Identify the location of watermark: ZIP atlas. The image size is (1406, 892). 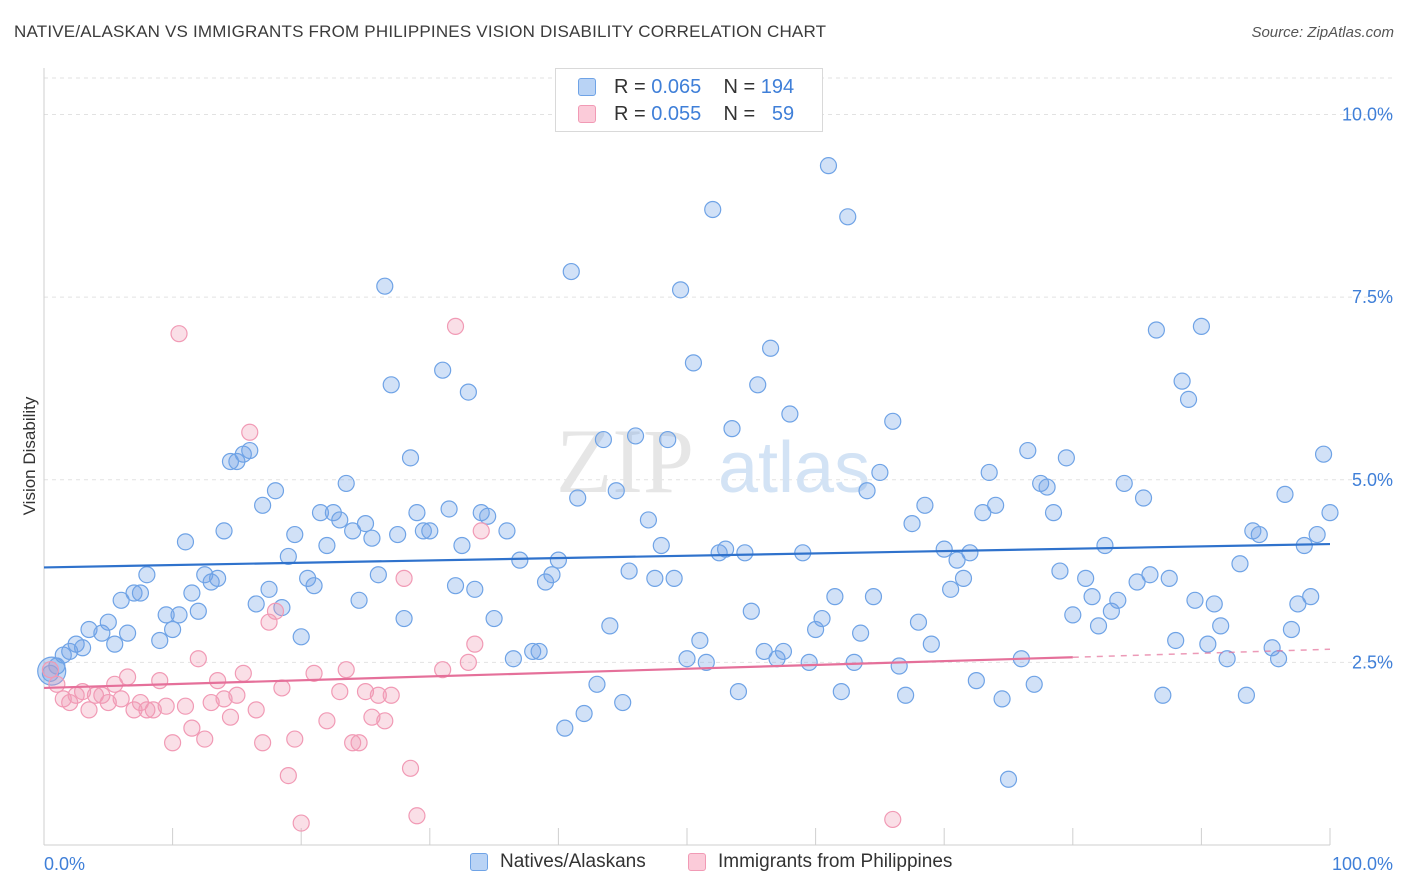
(713, 461).